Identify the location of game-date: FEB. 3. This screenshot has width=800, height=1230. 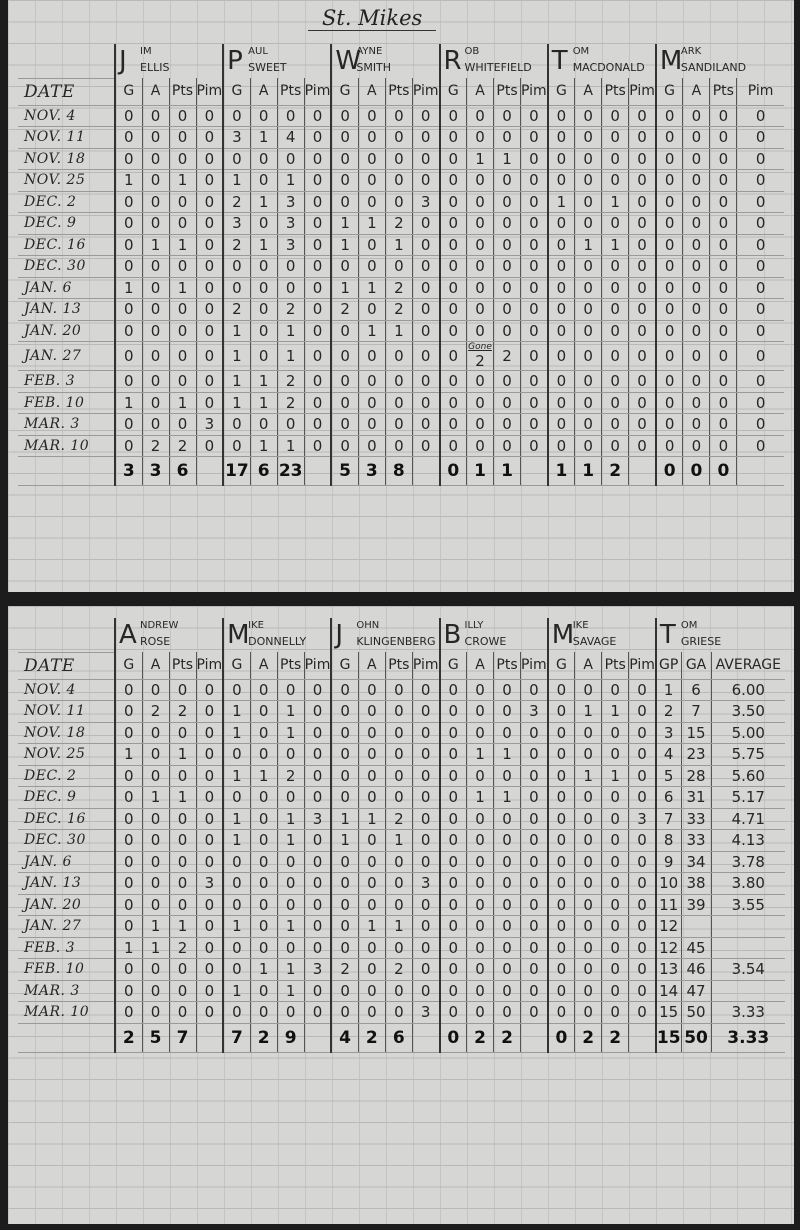
(66, 381).